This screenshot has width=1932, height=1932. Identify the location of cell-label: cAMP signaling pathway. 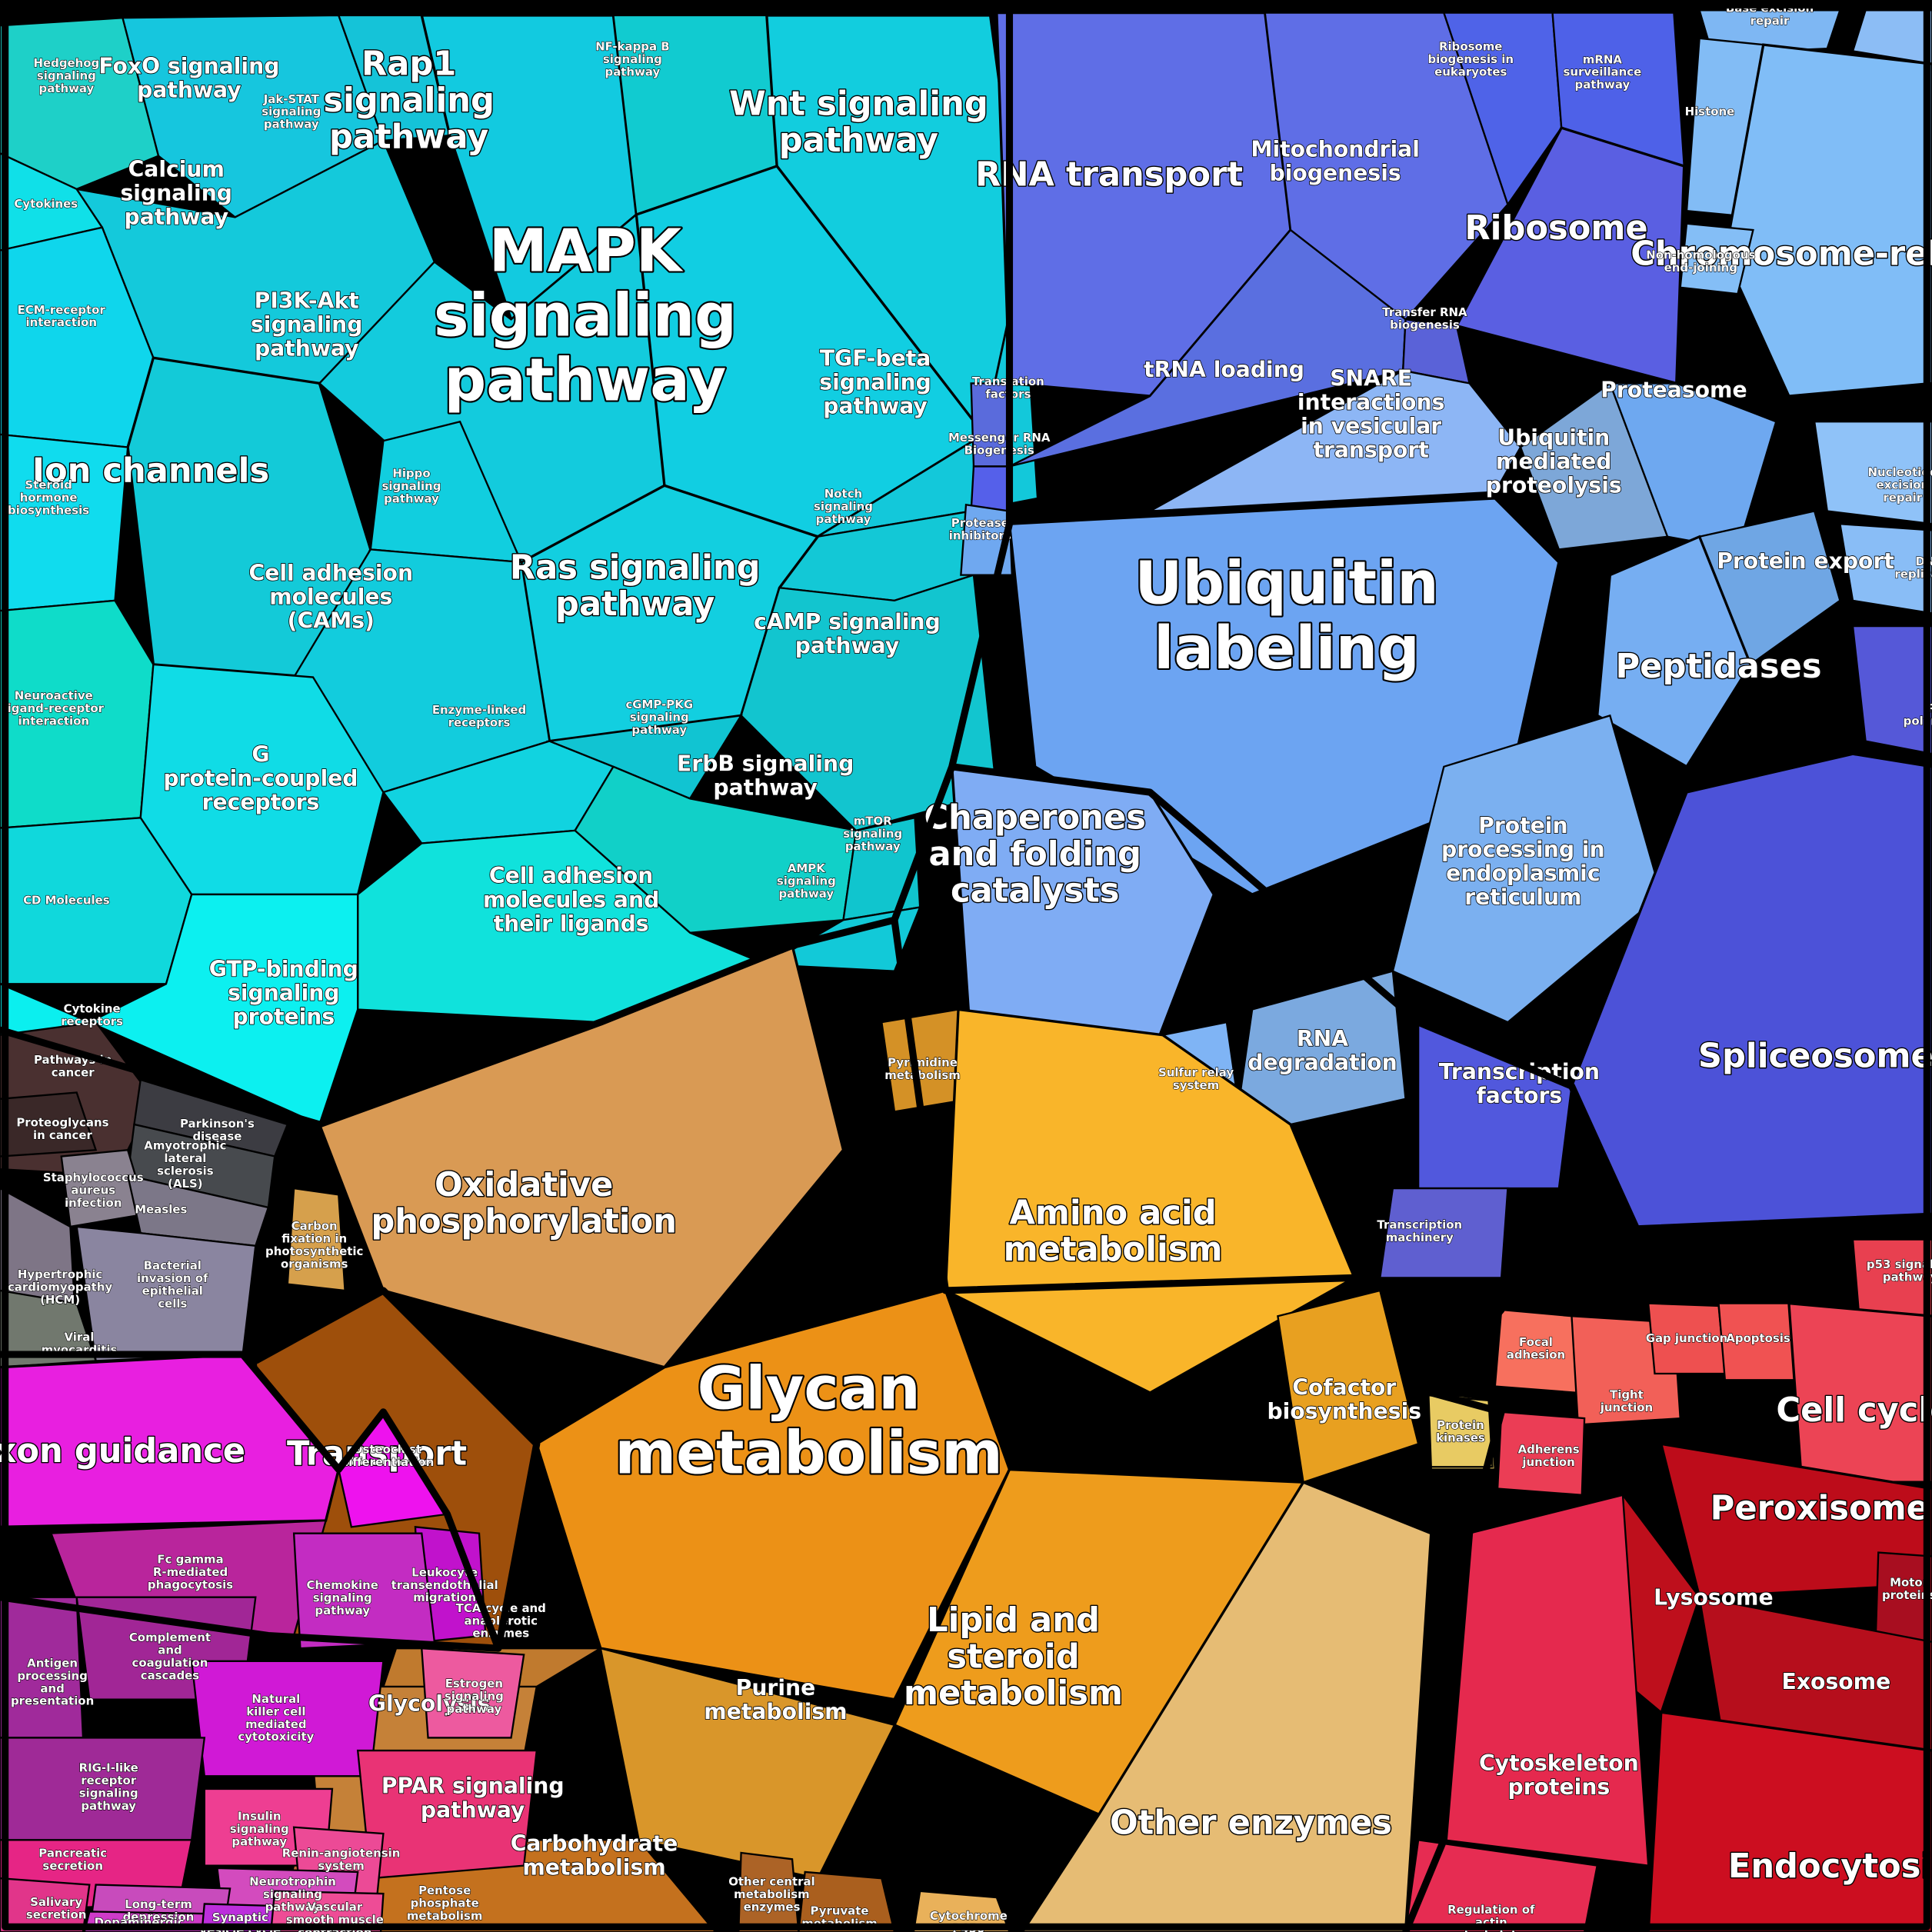
(847, 633).